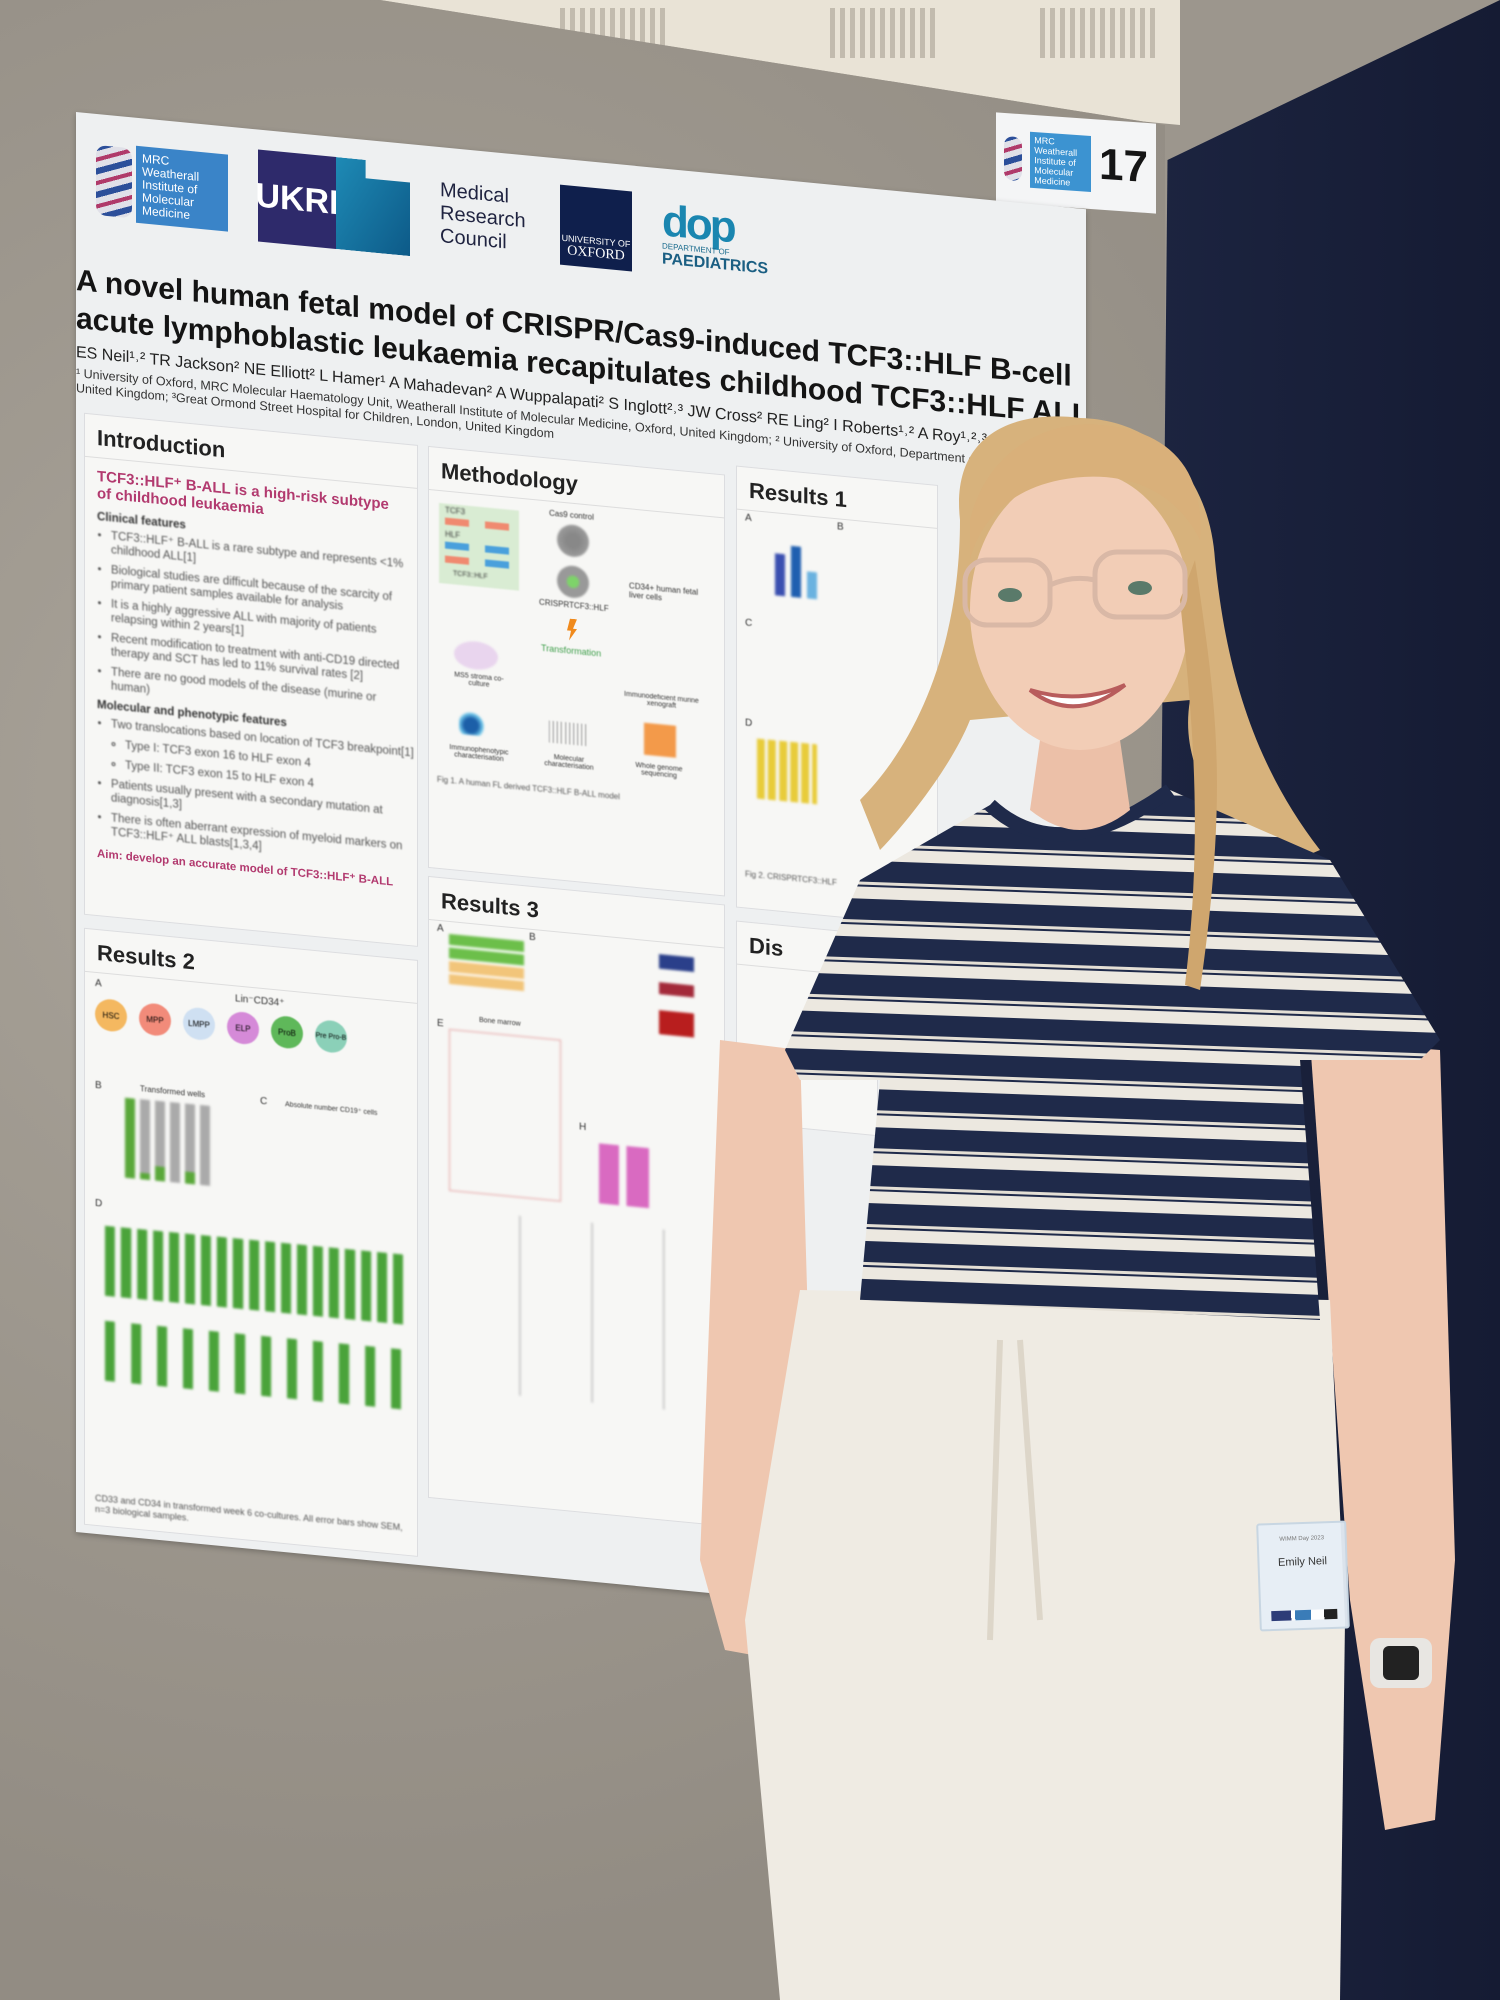 This screenshot has height=2000, width=1500. Describe the element at coordinates (1075, 588) in the screenshot. I see `glasses-icon` at that location.